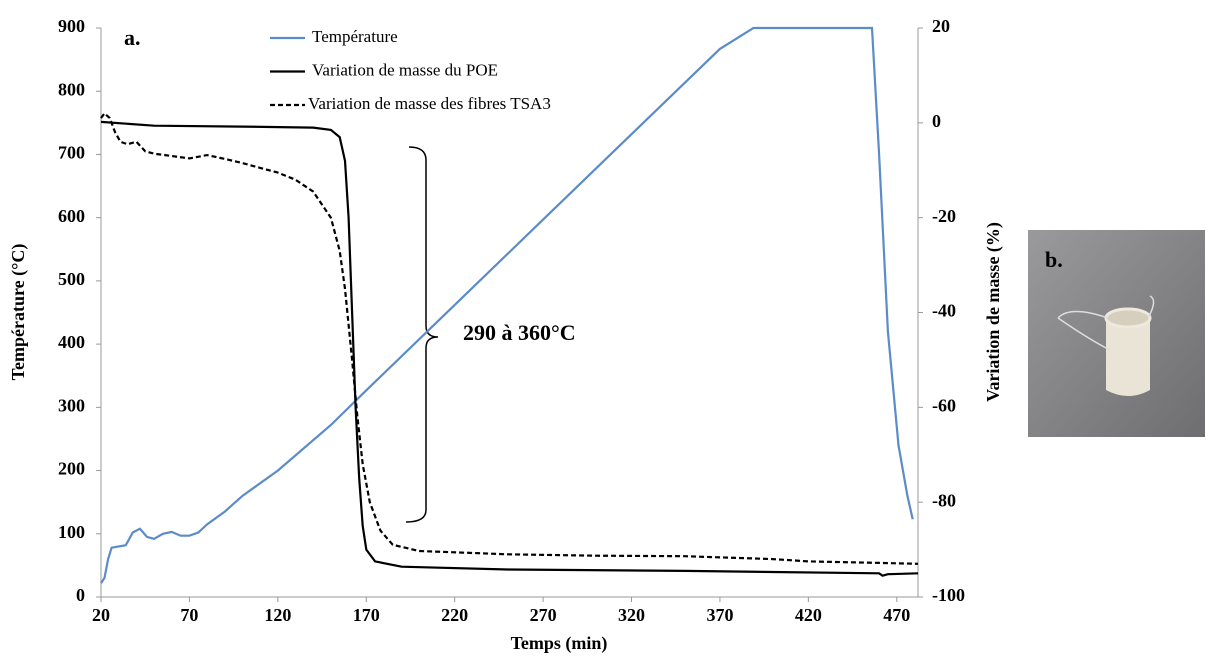 This screenshot has height=662, width=1206. What do you see at coordinates (993, 312) in the screenshot?
I see `y2-axis-title: Variation de masse (%)` at bounding box center [993, 312].